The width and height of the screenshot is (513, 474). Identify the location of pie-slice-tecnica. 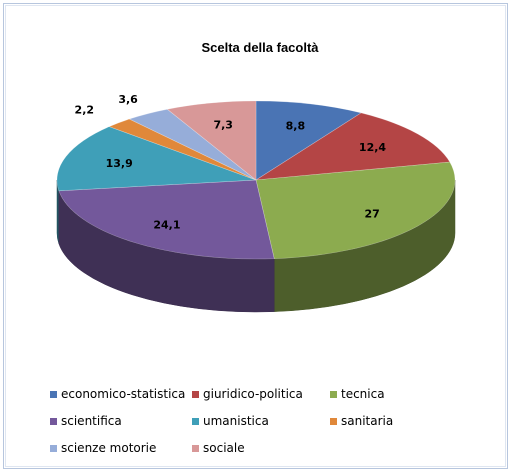
(355, 210).